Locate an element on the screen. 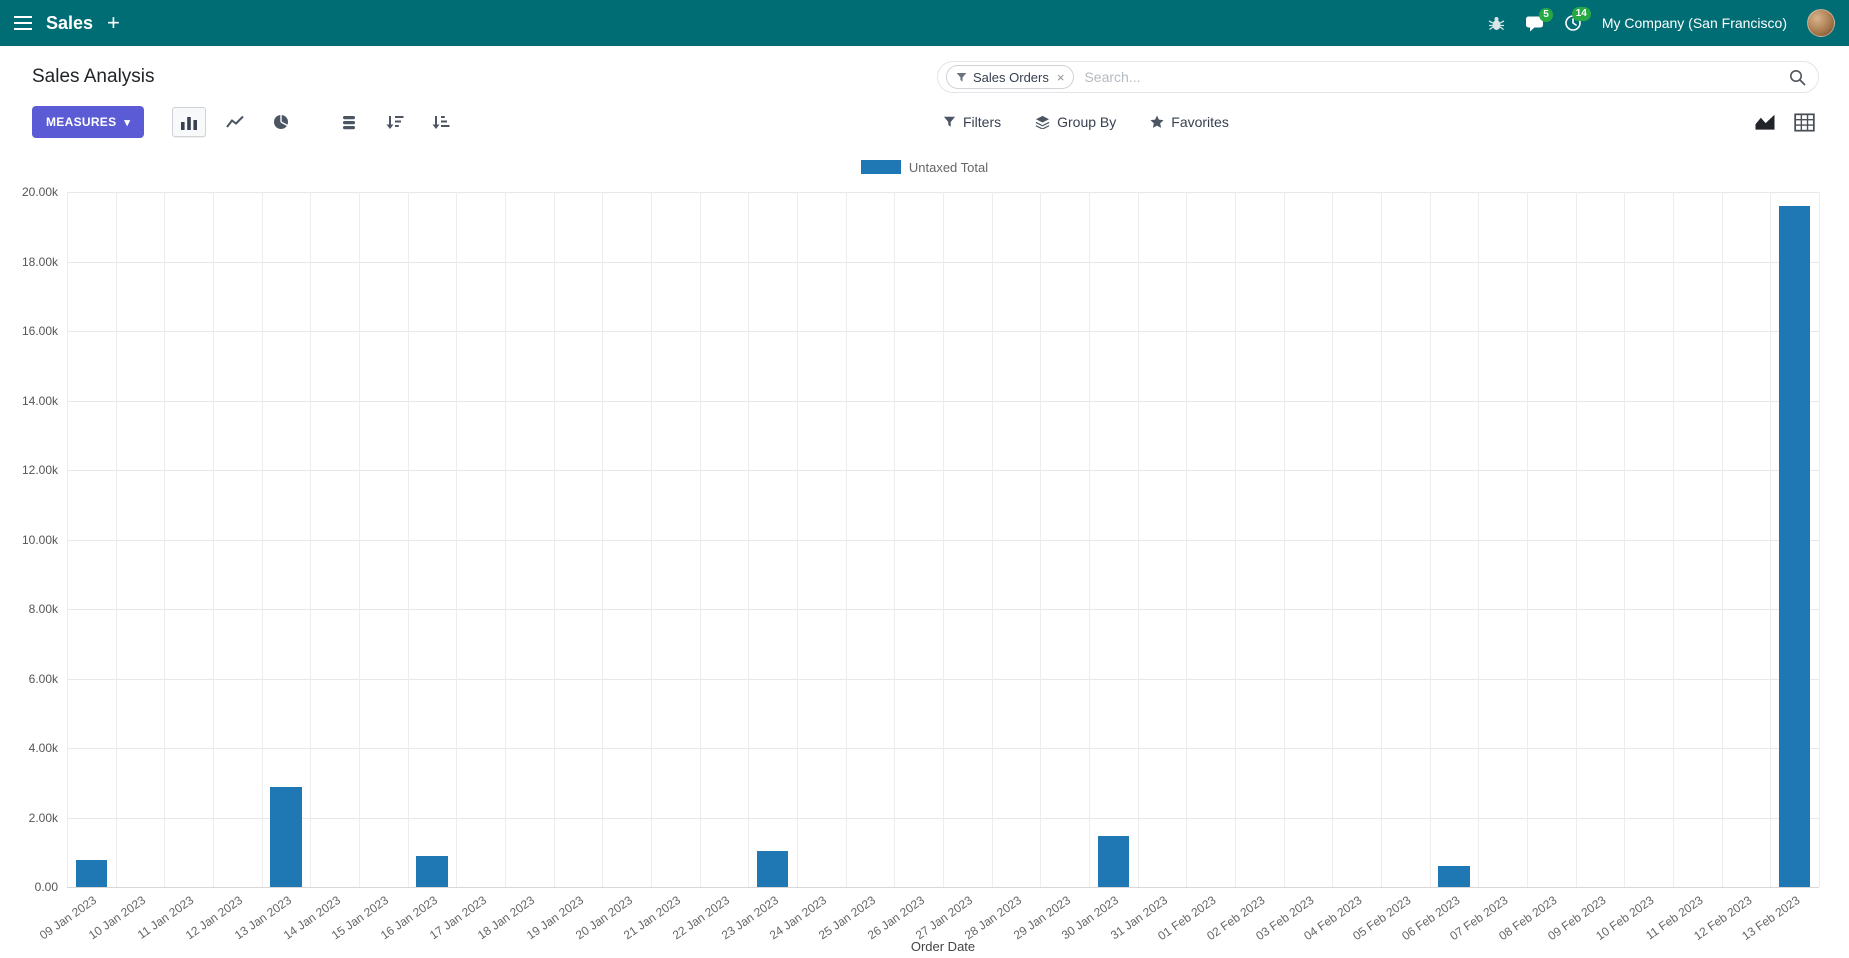  pivot-table-icon is located at coordinates (1804, 122).